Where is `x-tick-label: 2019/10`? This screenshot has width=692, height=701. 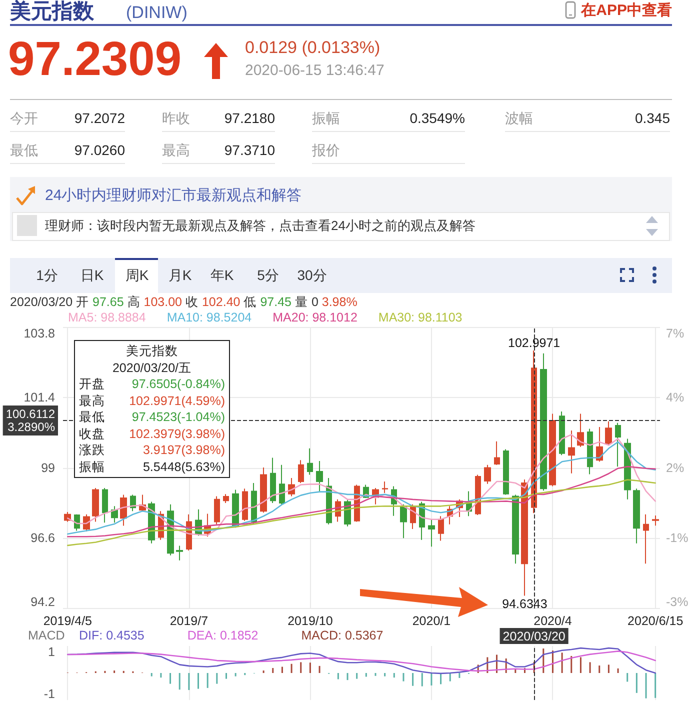
x-tick-label: 2019/10 is located at coordinates (310, 621).